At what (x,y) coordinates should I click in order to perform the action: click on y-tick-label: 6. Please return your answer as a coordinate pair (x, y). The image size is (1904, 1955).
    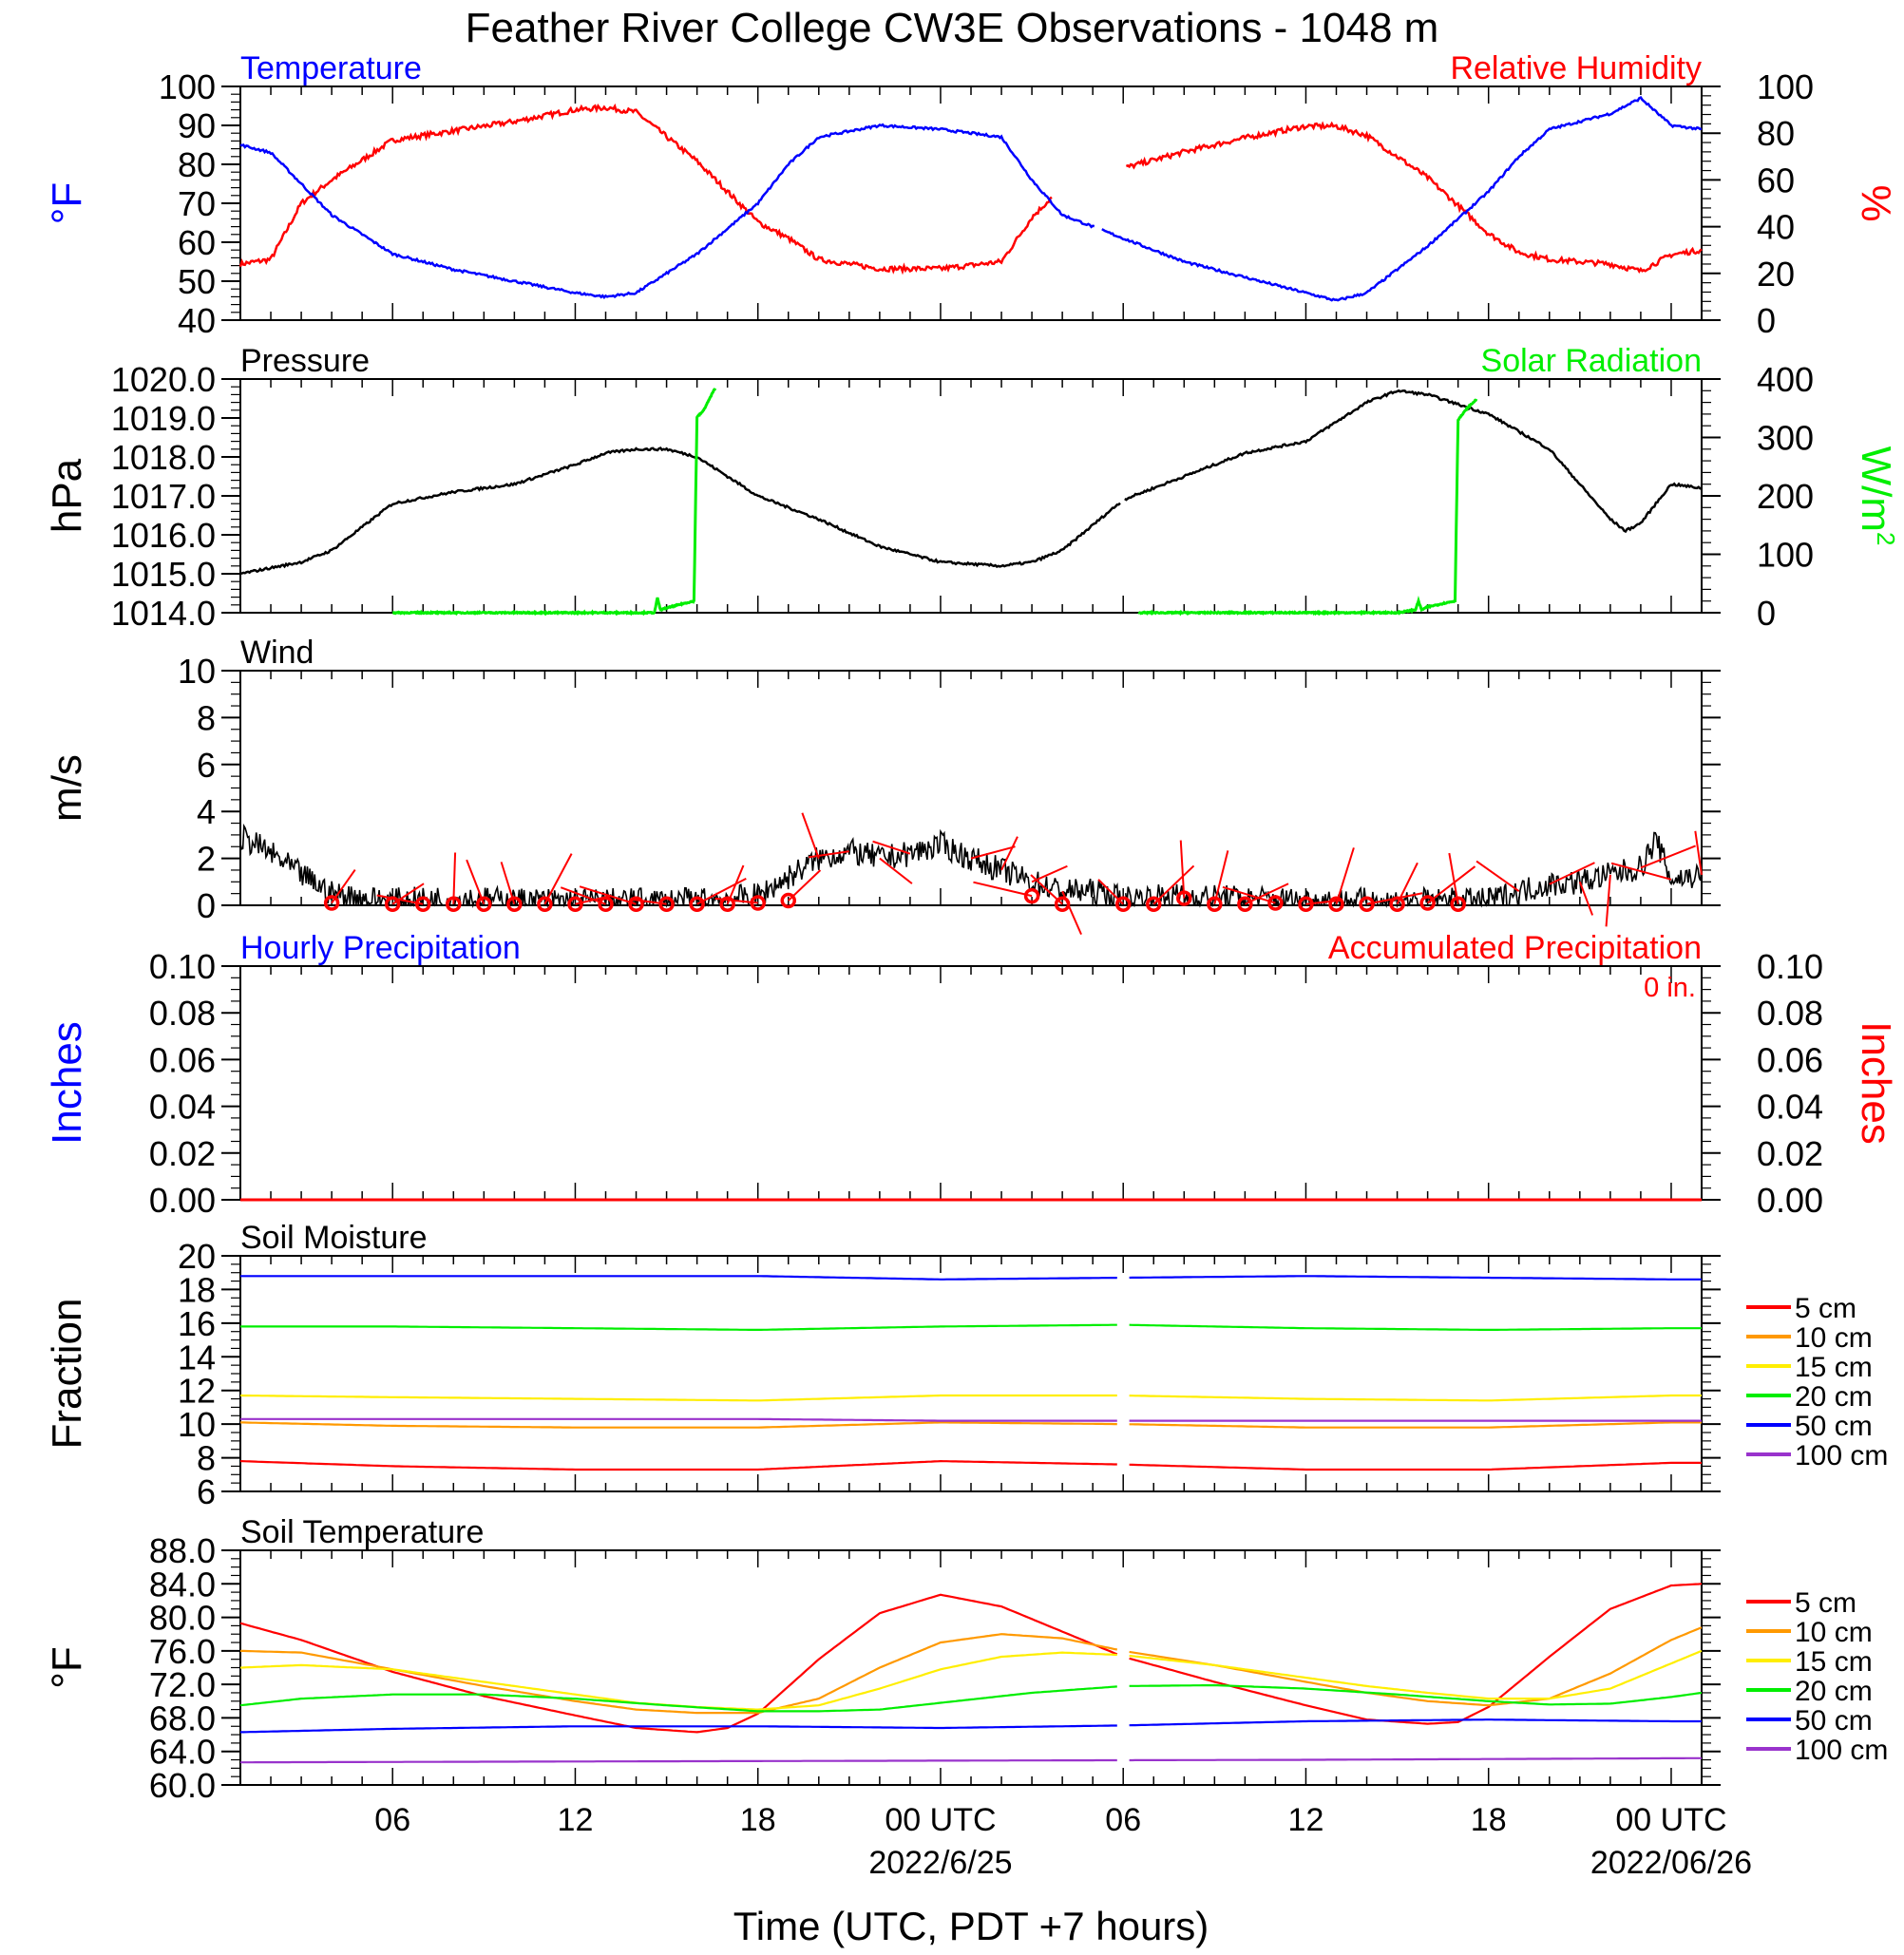
    Looking at the image, I should click on (206, 1491).